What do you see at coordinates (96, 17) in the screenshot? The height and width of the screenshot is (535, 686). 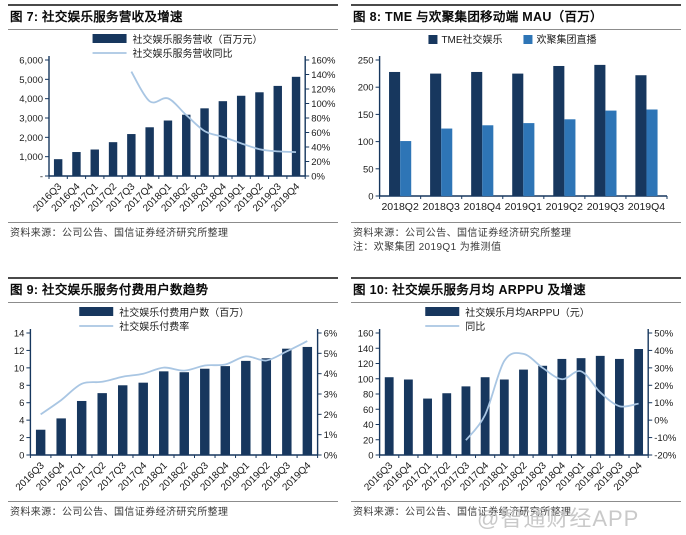 I see `fig7-title: 图 7: 社交娱乐服务营收及增速` at bounding box center [96, 17].